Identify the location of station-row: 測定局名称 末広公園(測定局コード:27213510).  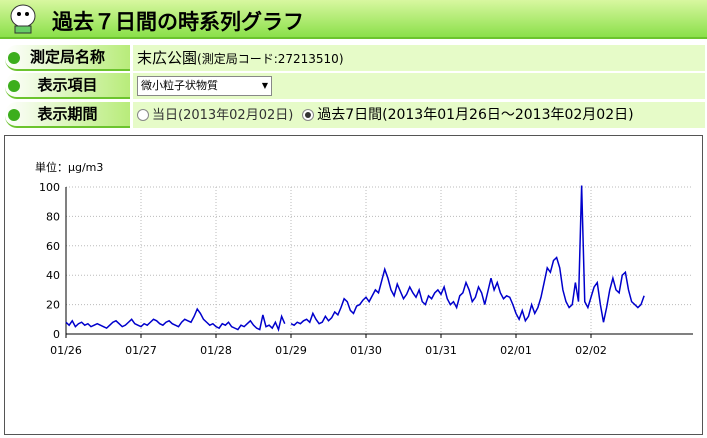
(355, 58).